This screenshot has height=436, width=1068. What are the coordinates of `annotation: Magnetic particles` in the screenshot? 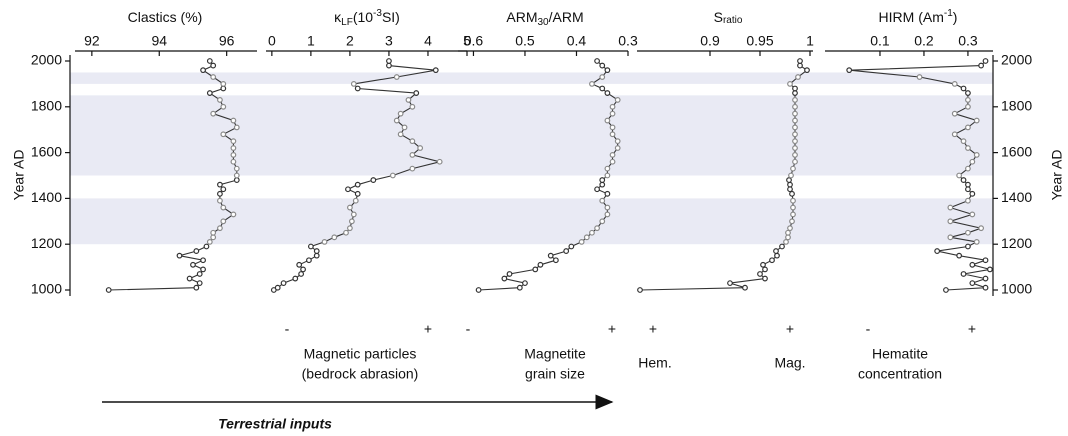 It's located at (360, 354).